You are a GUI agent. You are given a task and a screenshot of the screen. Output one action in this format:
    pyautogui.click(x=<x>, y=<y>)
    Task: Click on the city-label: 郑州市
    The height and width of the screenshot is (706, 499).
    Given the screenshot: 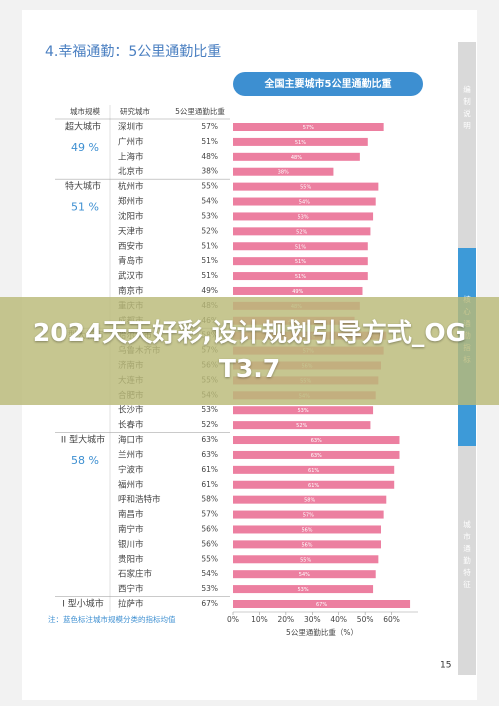 What is the action you would take?
    pyautogui.click(x=131, y=201)
    